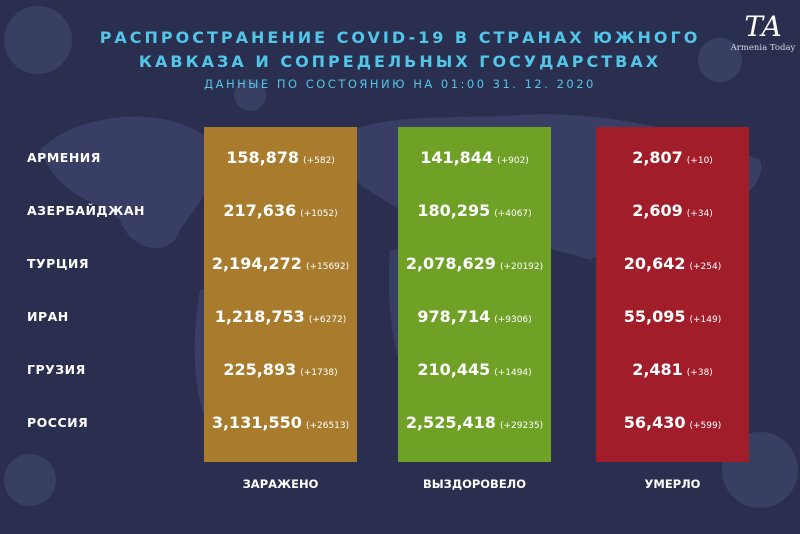 This screenshot has height=534, width=800. I want to click on died-cell: 2,609 (+34), so click(672, 210).